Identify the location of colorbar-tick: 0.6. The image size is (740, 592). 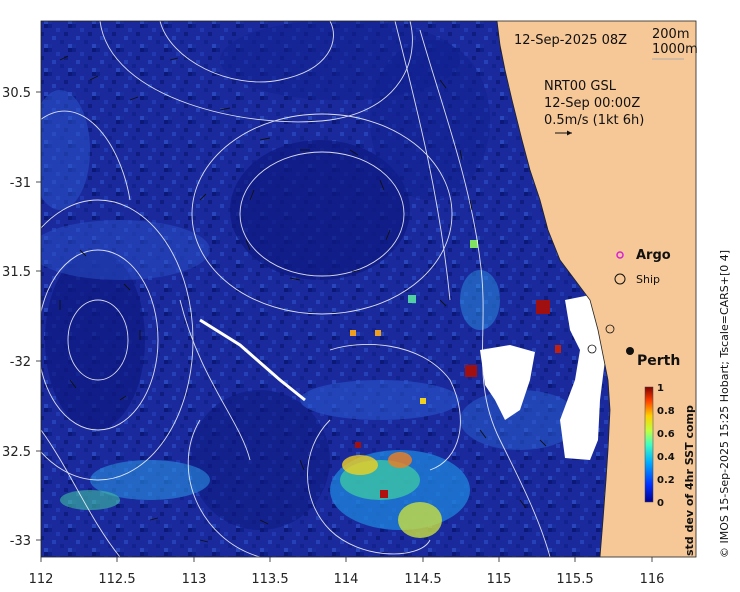
(666, 434).